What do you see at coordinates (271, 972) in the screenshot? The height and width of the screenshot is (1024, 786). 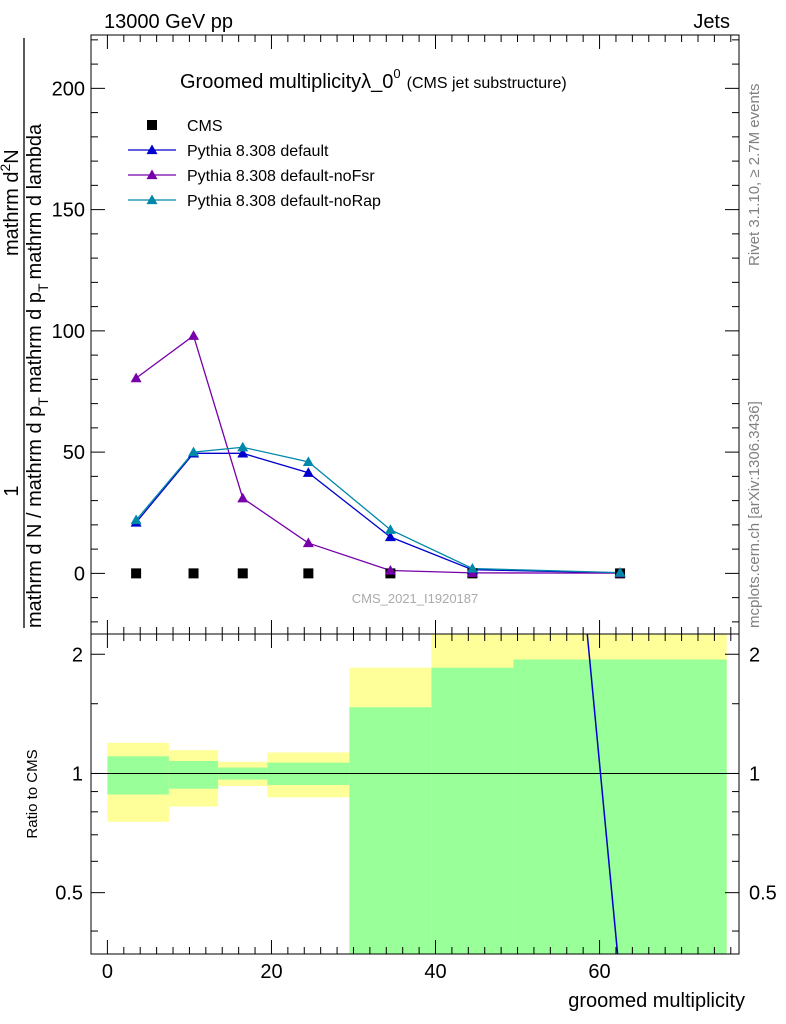 I see `x-tick-label: 20` at bounding box center [271, 972].